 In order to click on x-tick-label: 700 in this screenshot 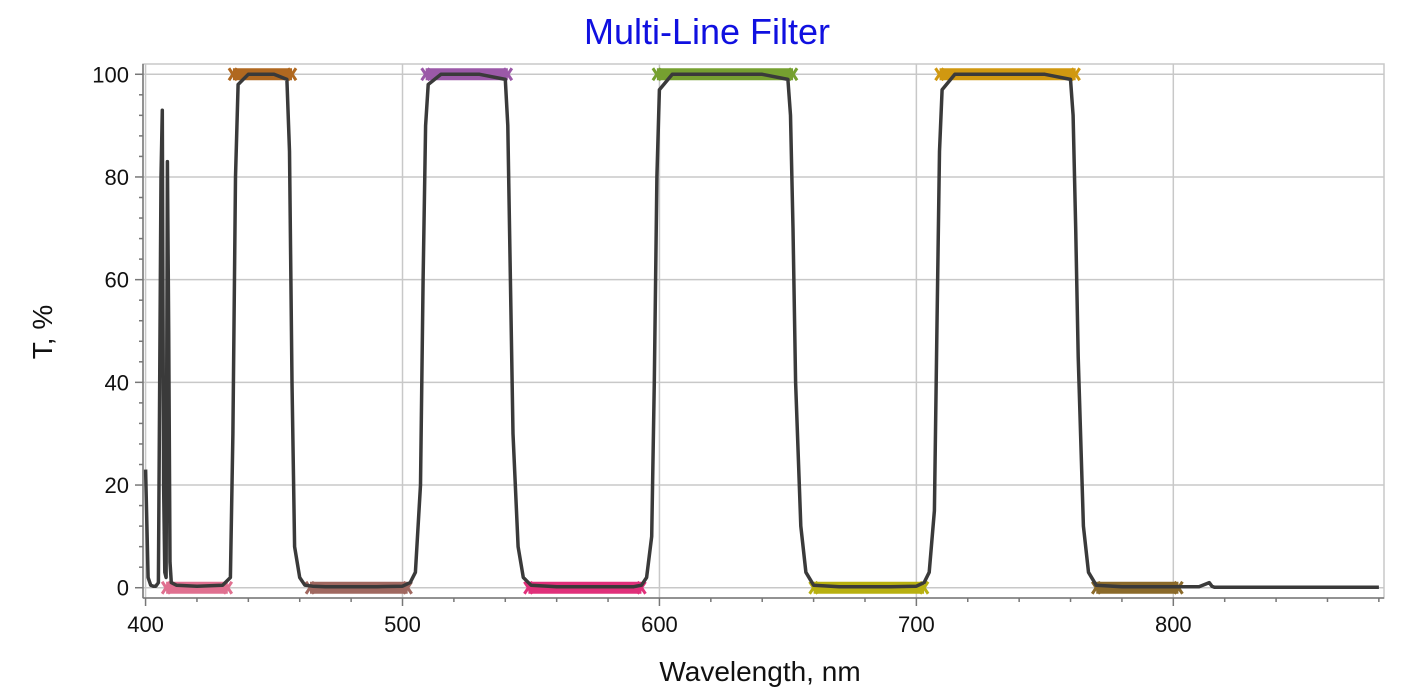, I will do `click(916, 624)`.